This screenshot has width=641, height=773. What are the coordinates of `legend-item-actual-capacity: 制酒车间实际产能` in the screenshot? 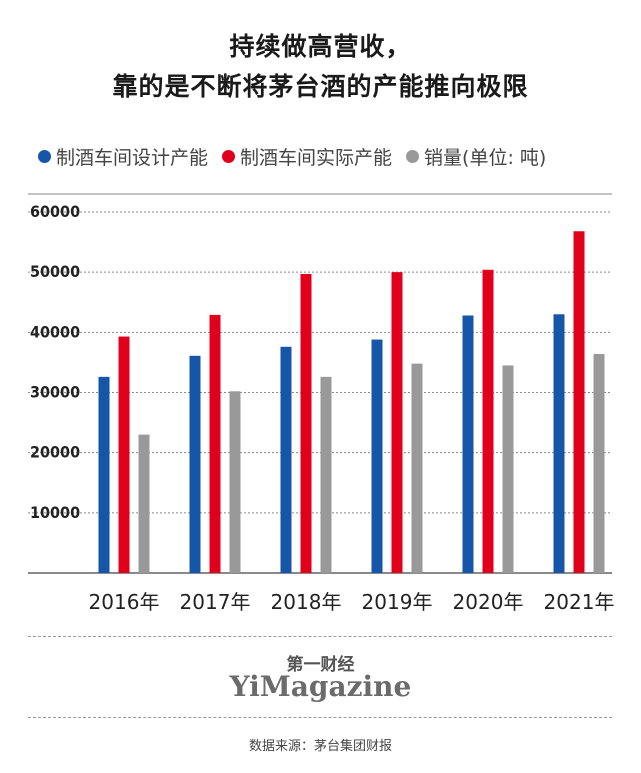 It's located at (307, 156).